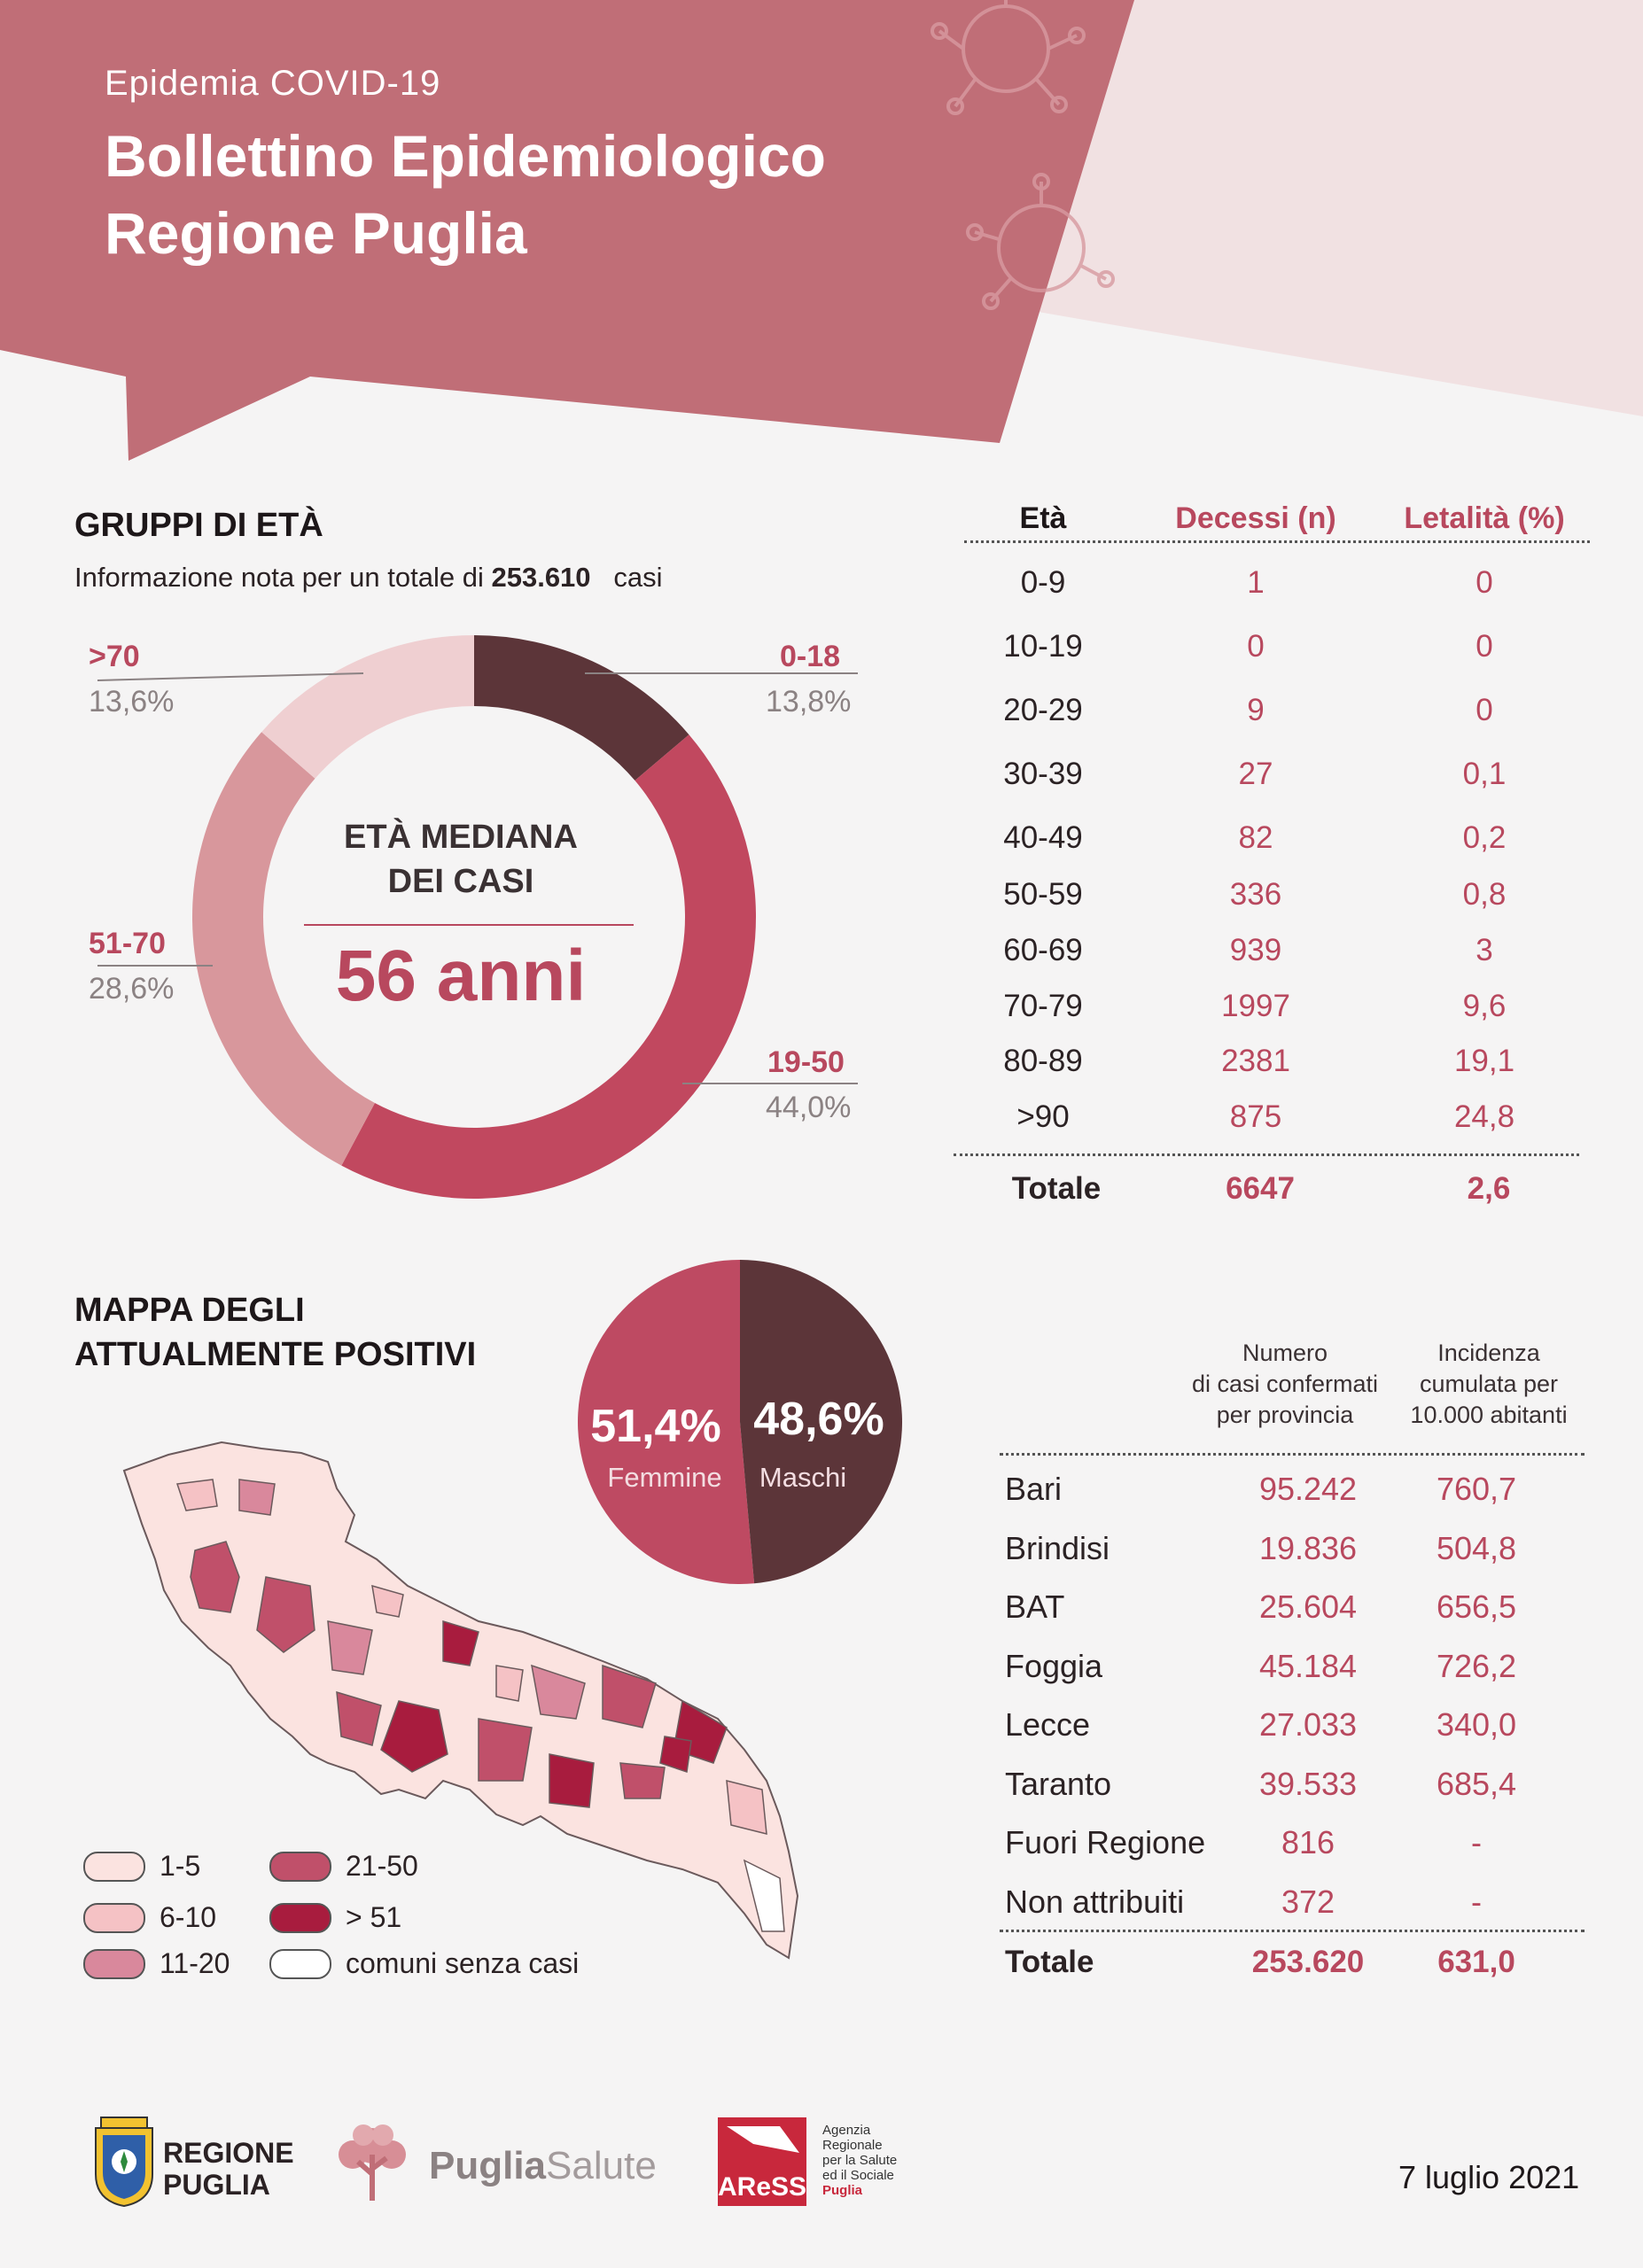 The width and height of the screenshot is (1643, 2268). I want to click on logo2-part2: Salute, so click(601, 2165).